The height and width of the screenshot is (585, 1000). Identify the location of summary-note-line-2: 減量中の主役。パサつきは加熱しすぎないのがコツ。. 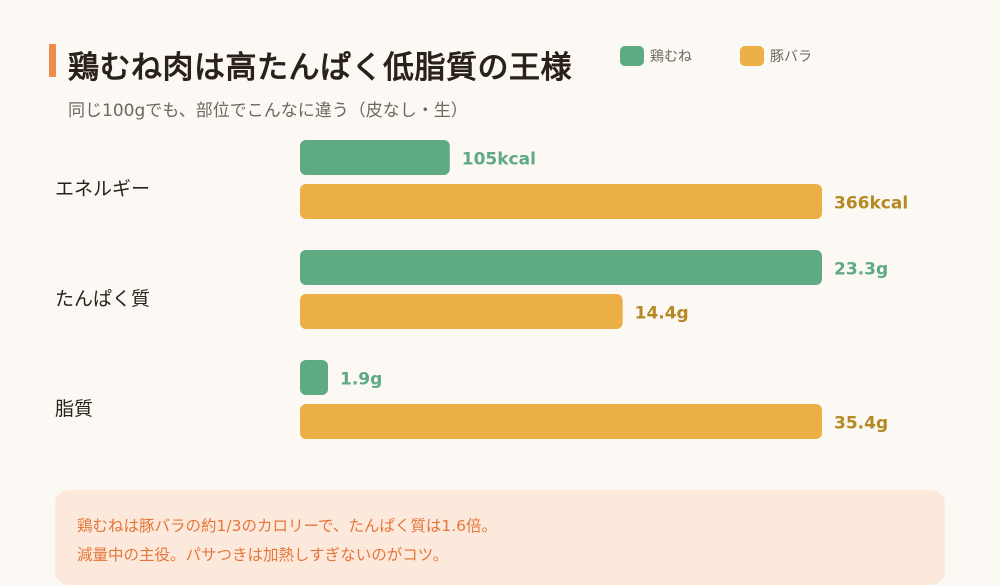
(263, 555).